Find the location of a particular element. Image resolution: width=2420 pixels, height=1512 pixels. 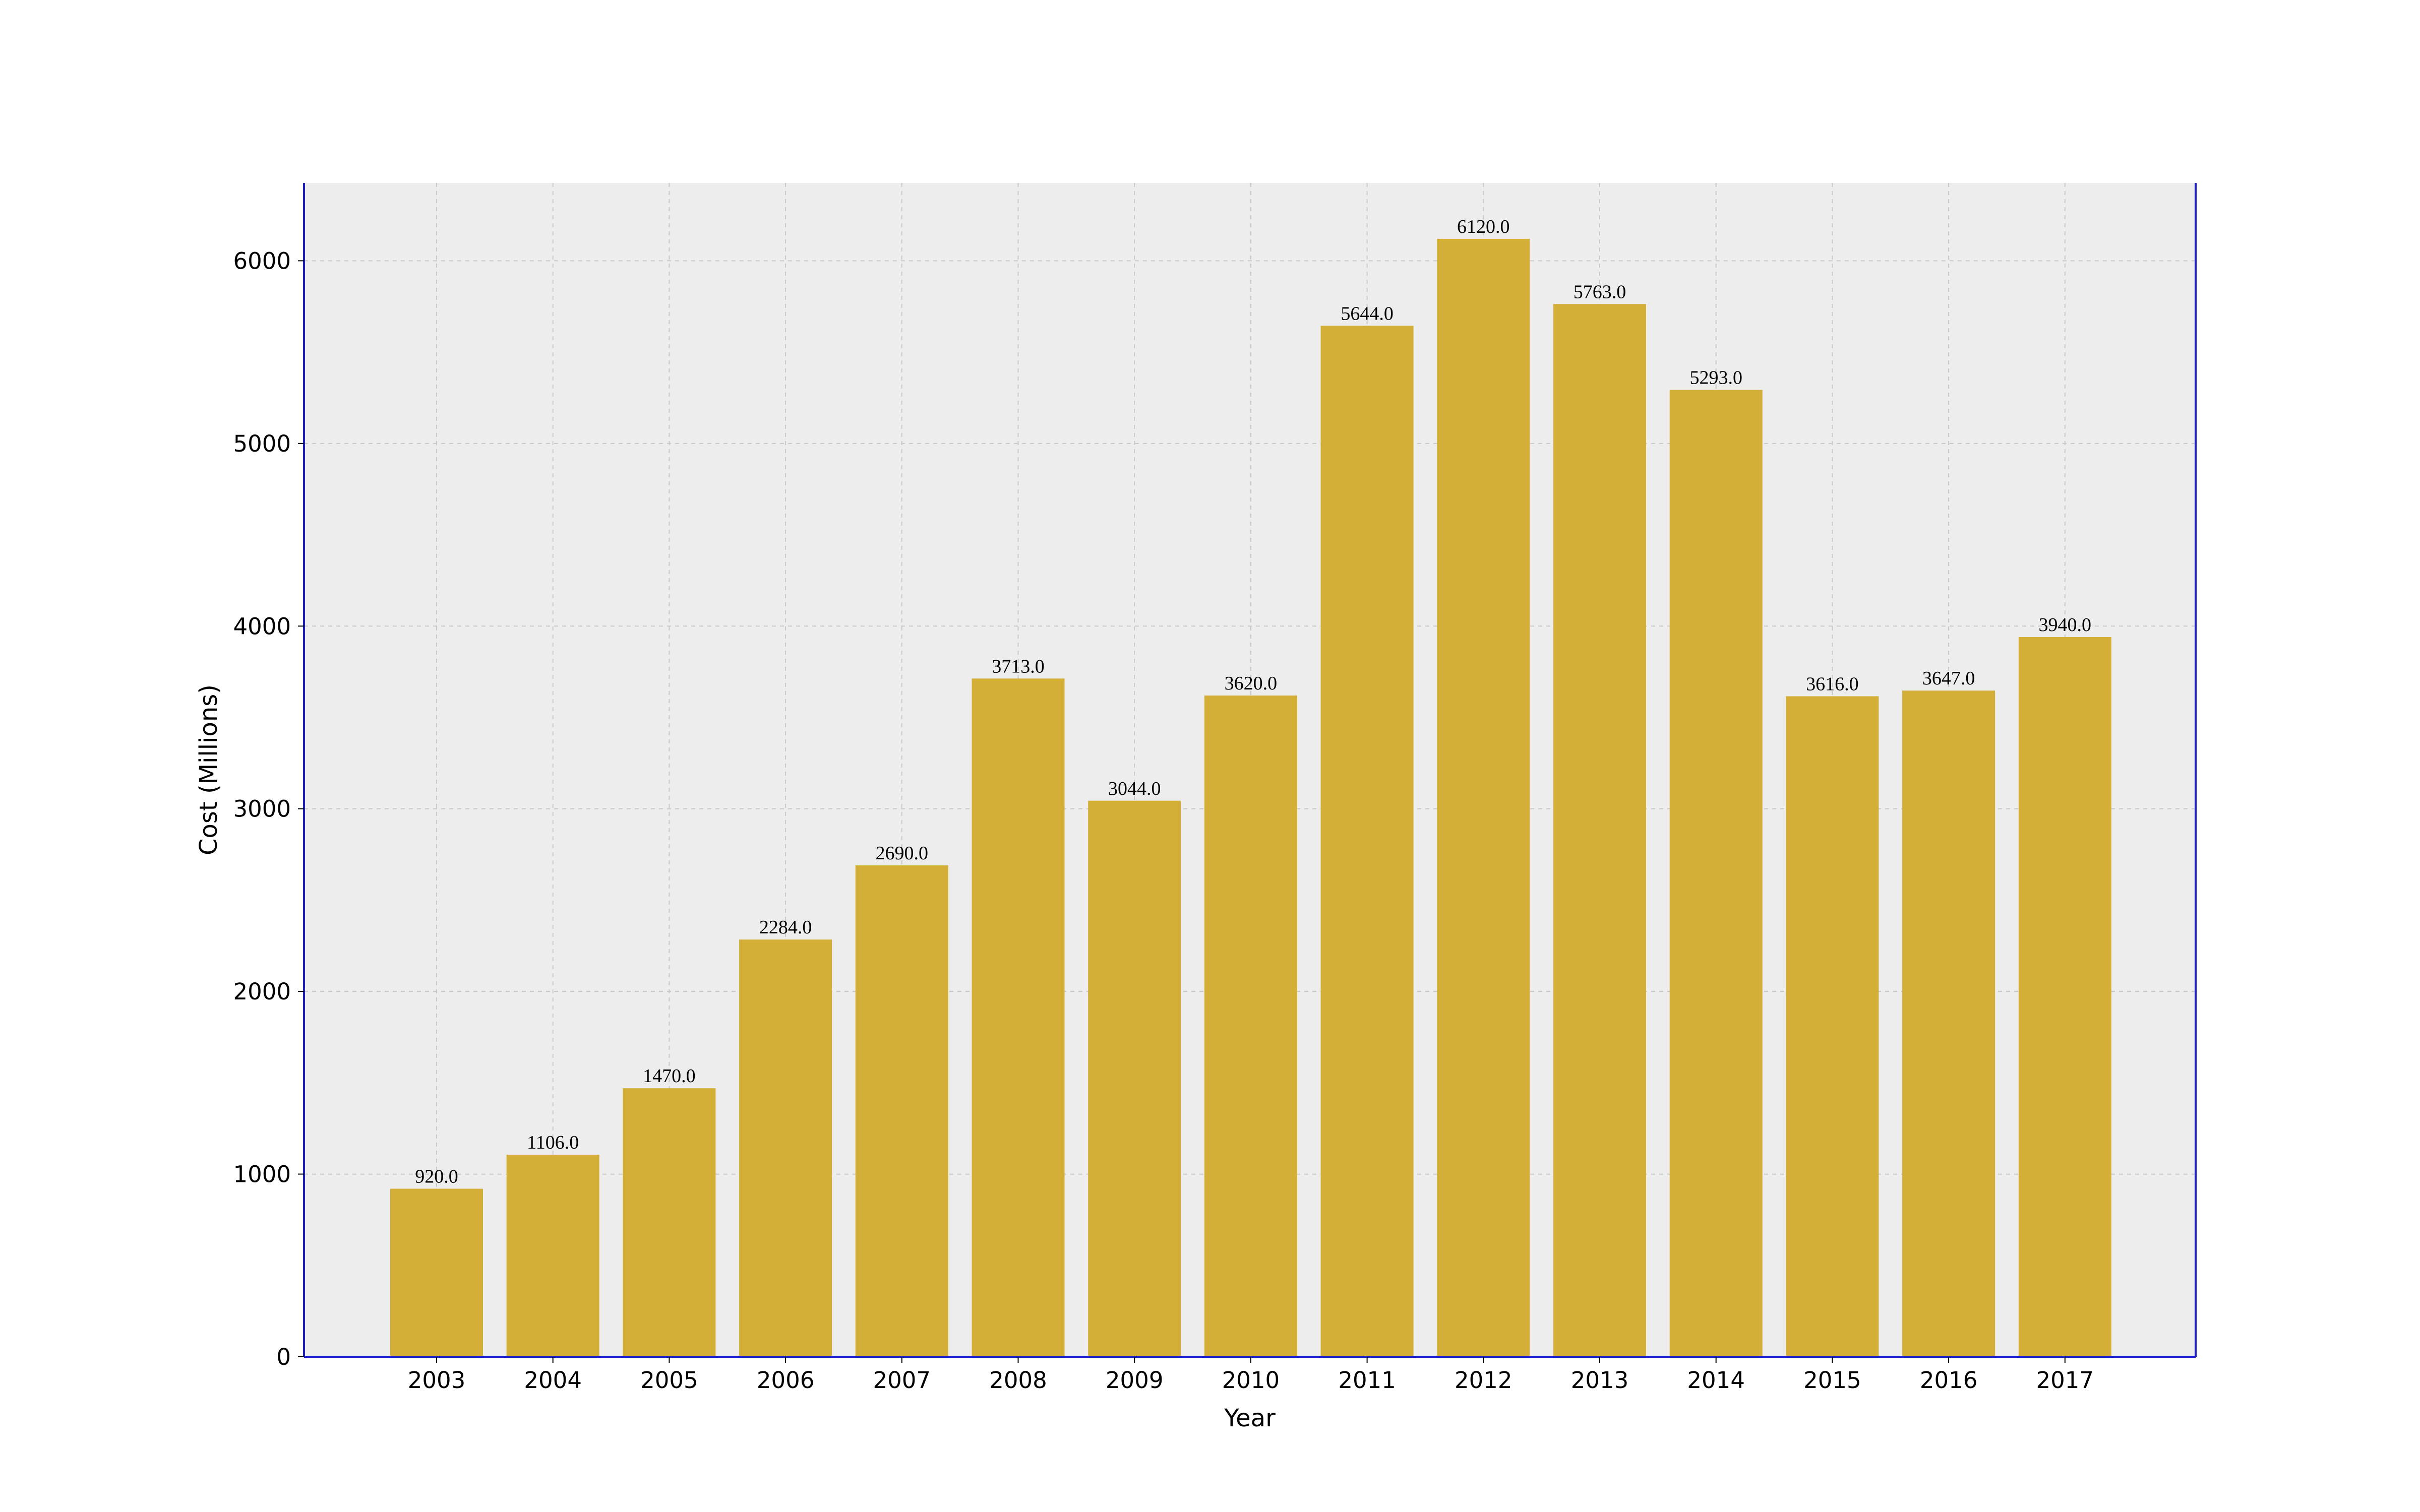

bar-2003 is located at coordinates (436, 1272).